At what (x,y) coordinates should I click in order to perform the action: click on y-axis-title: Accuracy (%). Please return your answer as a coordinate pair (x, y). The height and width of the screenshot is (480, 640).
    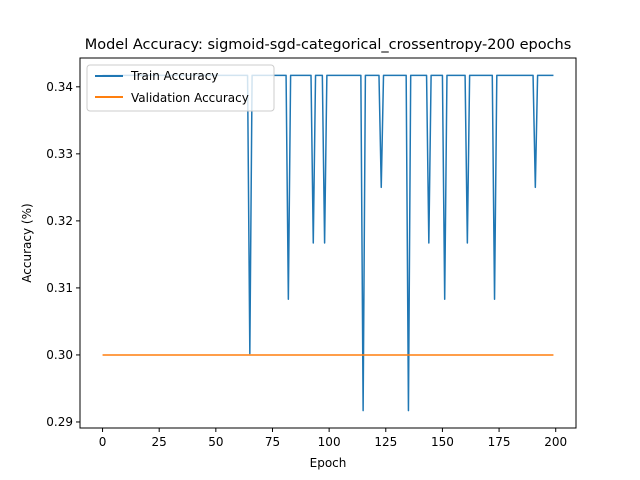
    Looking at the image, I should click on (27, 242).